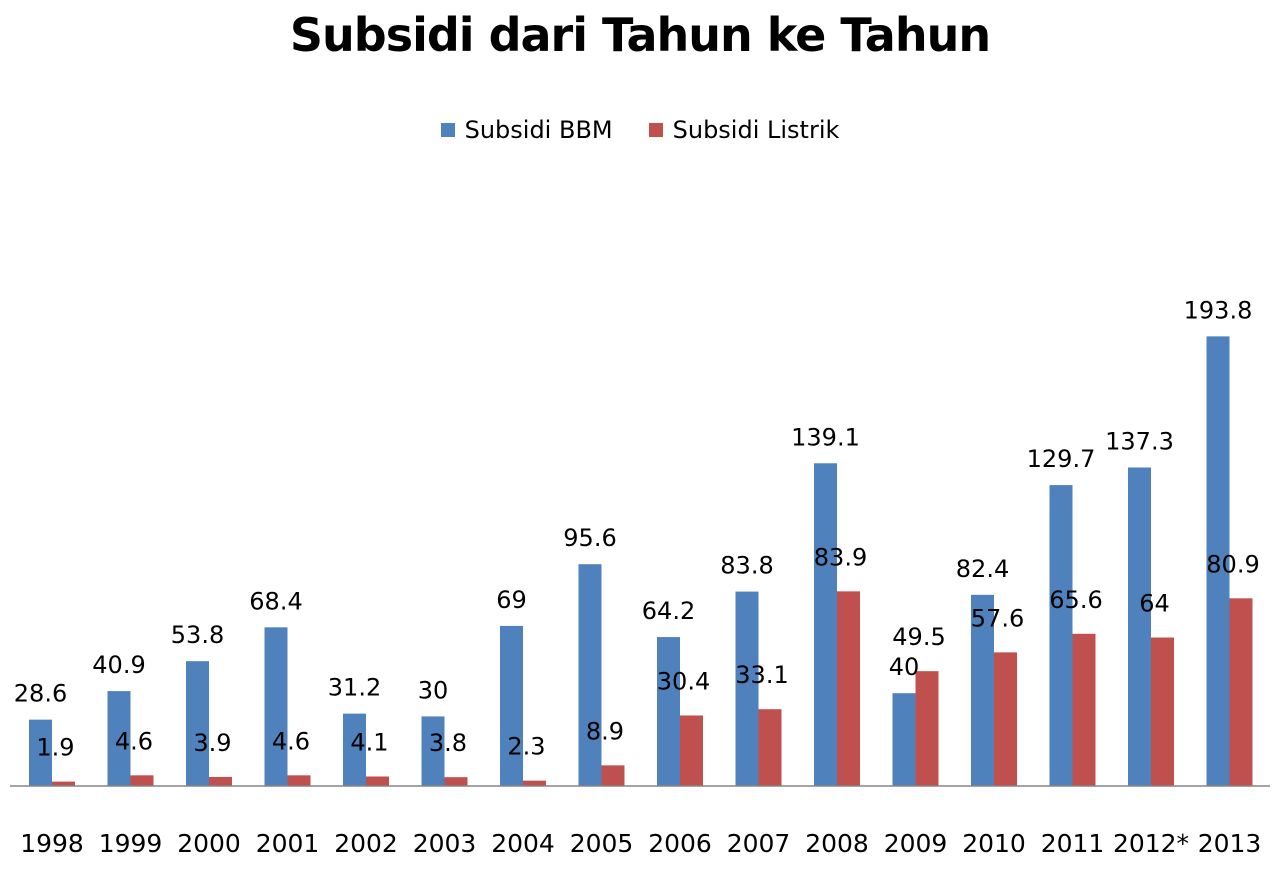 This screenshot has width=1280, height=870. Describe the element at coordinates (918, 637) in the screenshot. I see `label-listrik-2009: 49.5` at that location.